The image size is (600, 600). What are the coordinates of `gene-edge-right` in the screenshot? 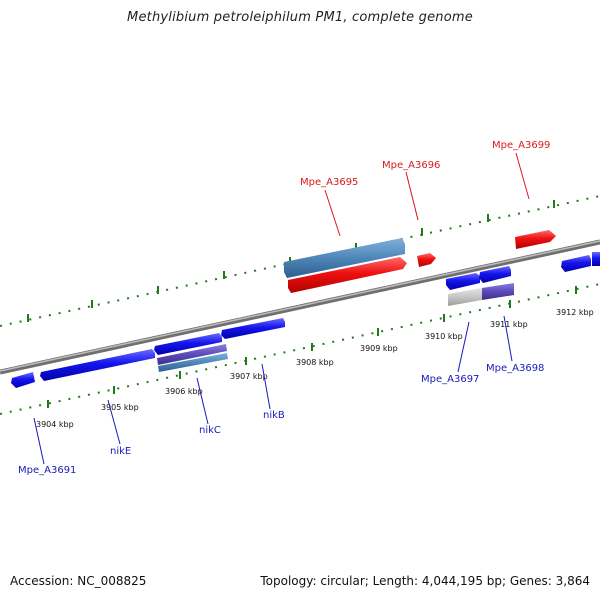 It's located at (596, 259).